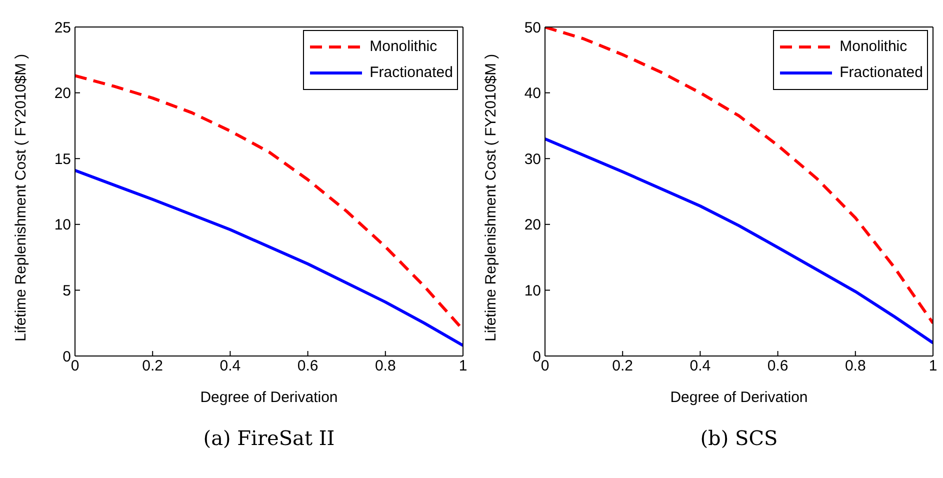  Describe the element at coordinates (739, 438) in the screenshot. I see `text: (b) SCS` at that location.